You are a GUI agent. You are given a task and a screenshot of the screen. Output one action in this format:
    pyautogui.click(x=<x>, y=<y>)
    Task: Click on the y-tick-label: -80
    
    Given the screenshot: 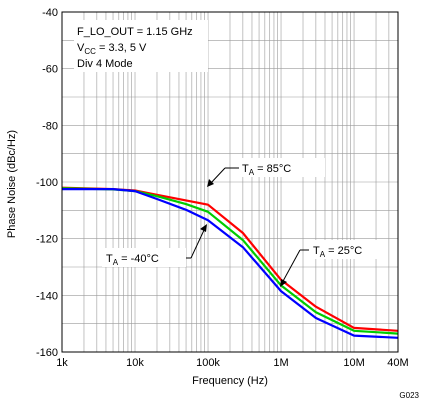 What is the action you would take?
    pyautogui.click(x=50, y=126)
    